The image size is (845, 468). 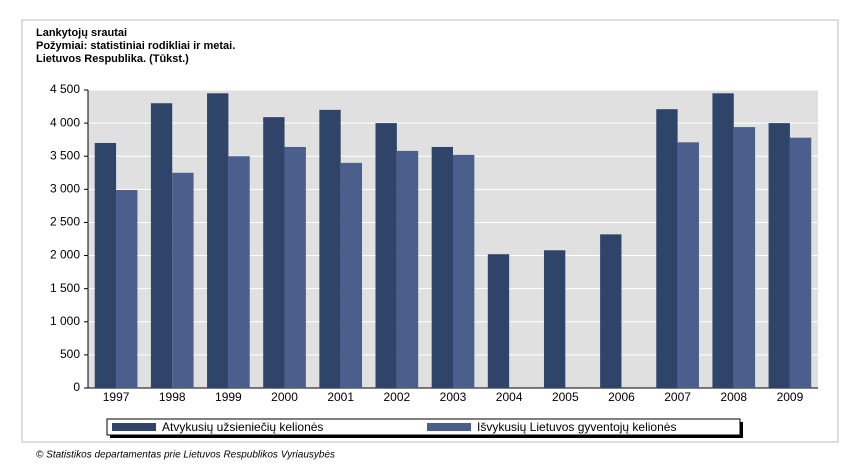 What do you see at coordinates (76, 387) in the screenshot?
I see `y-tick-label: 0` at bounding box center [76, 387].